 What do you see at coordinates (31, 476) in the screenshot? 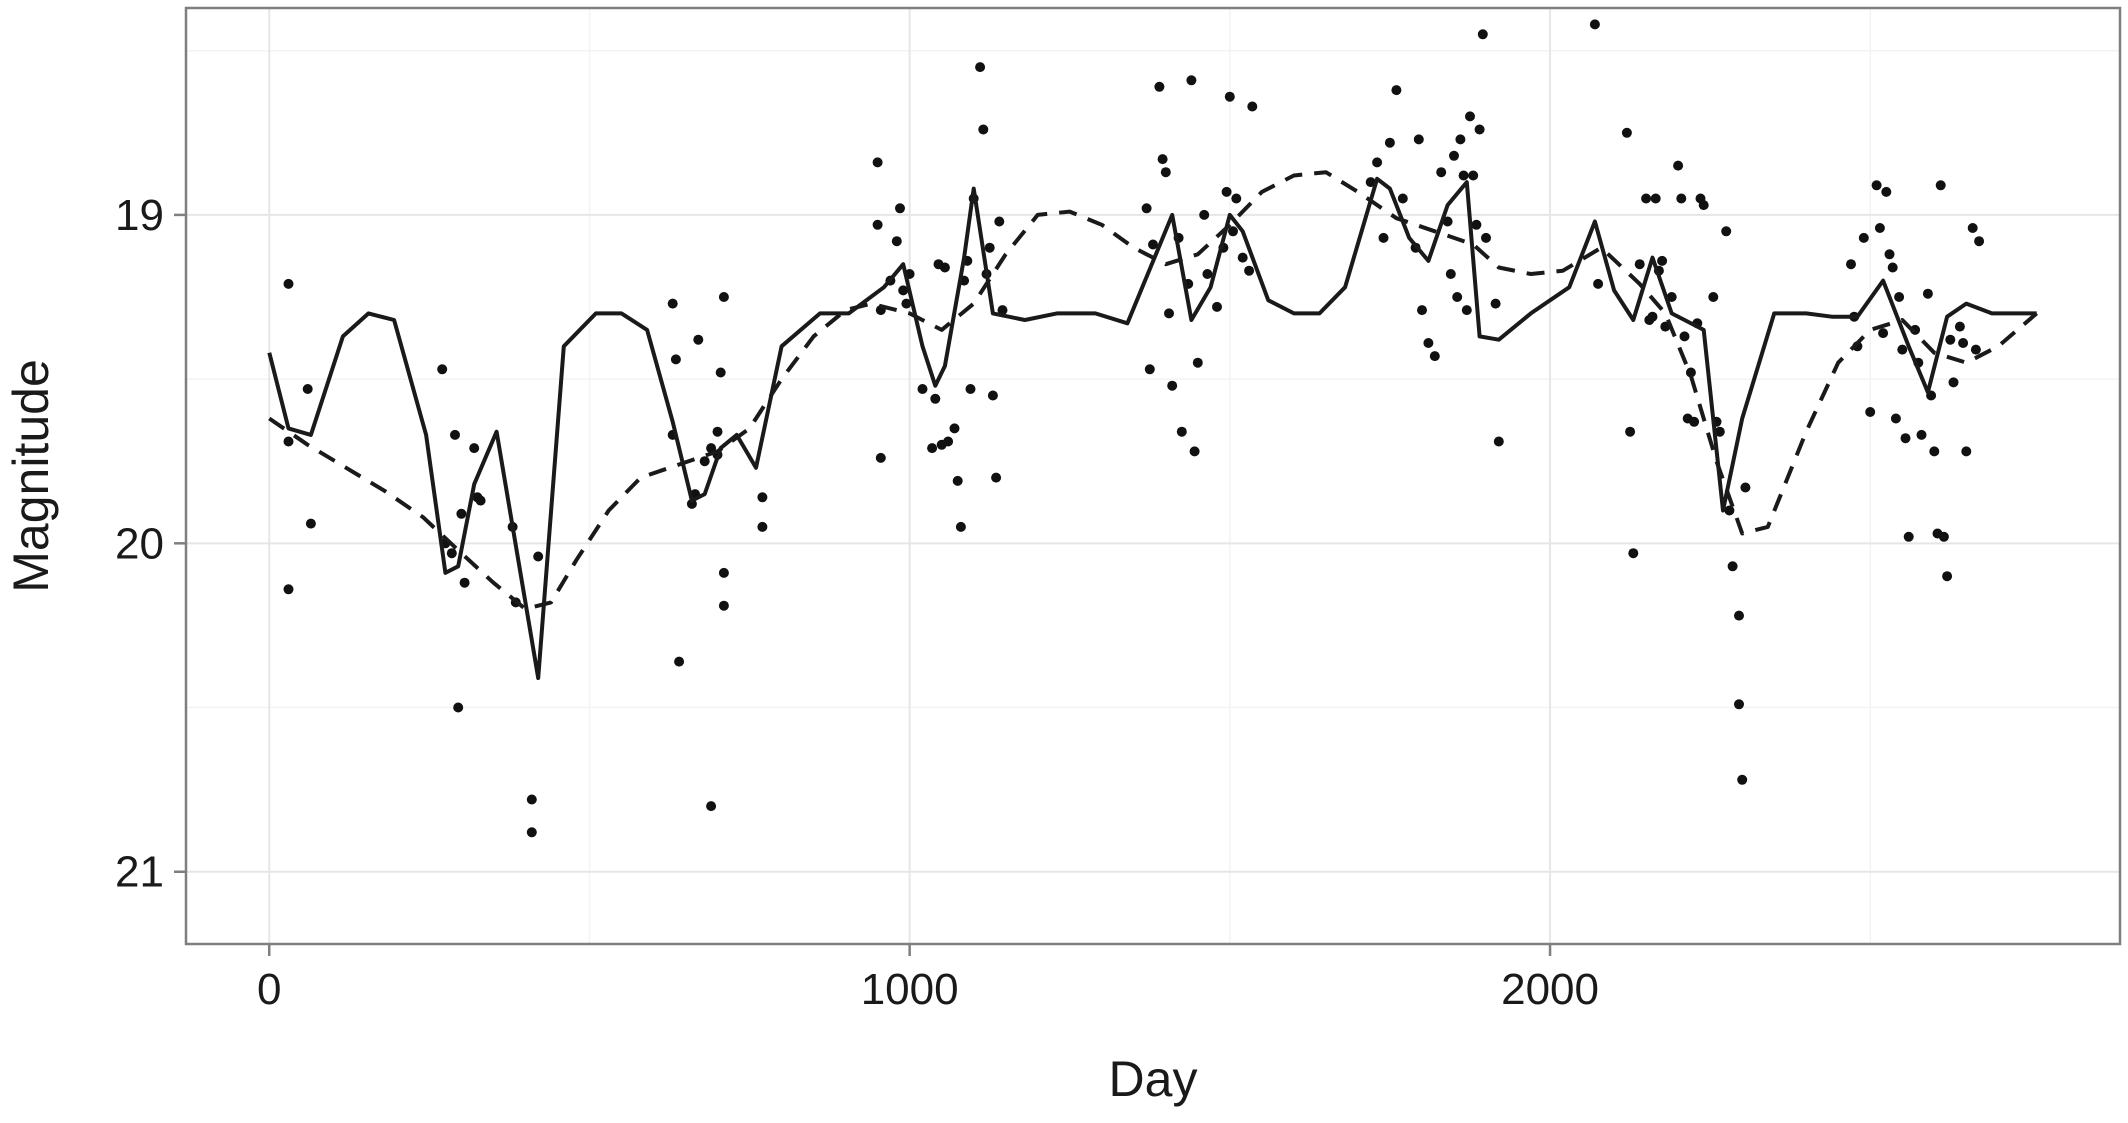
I see `y-axis-title: Magnitude` at bounding box center [31, 476].